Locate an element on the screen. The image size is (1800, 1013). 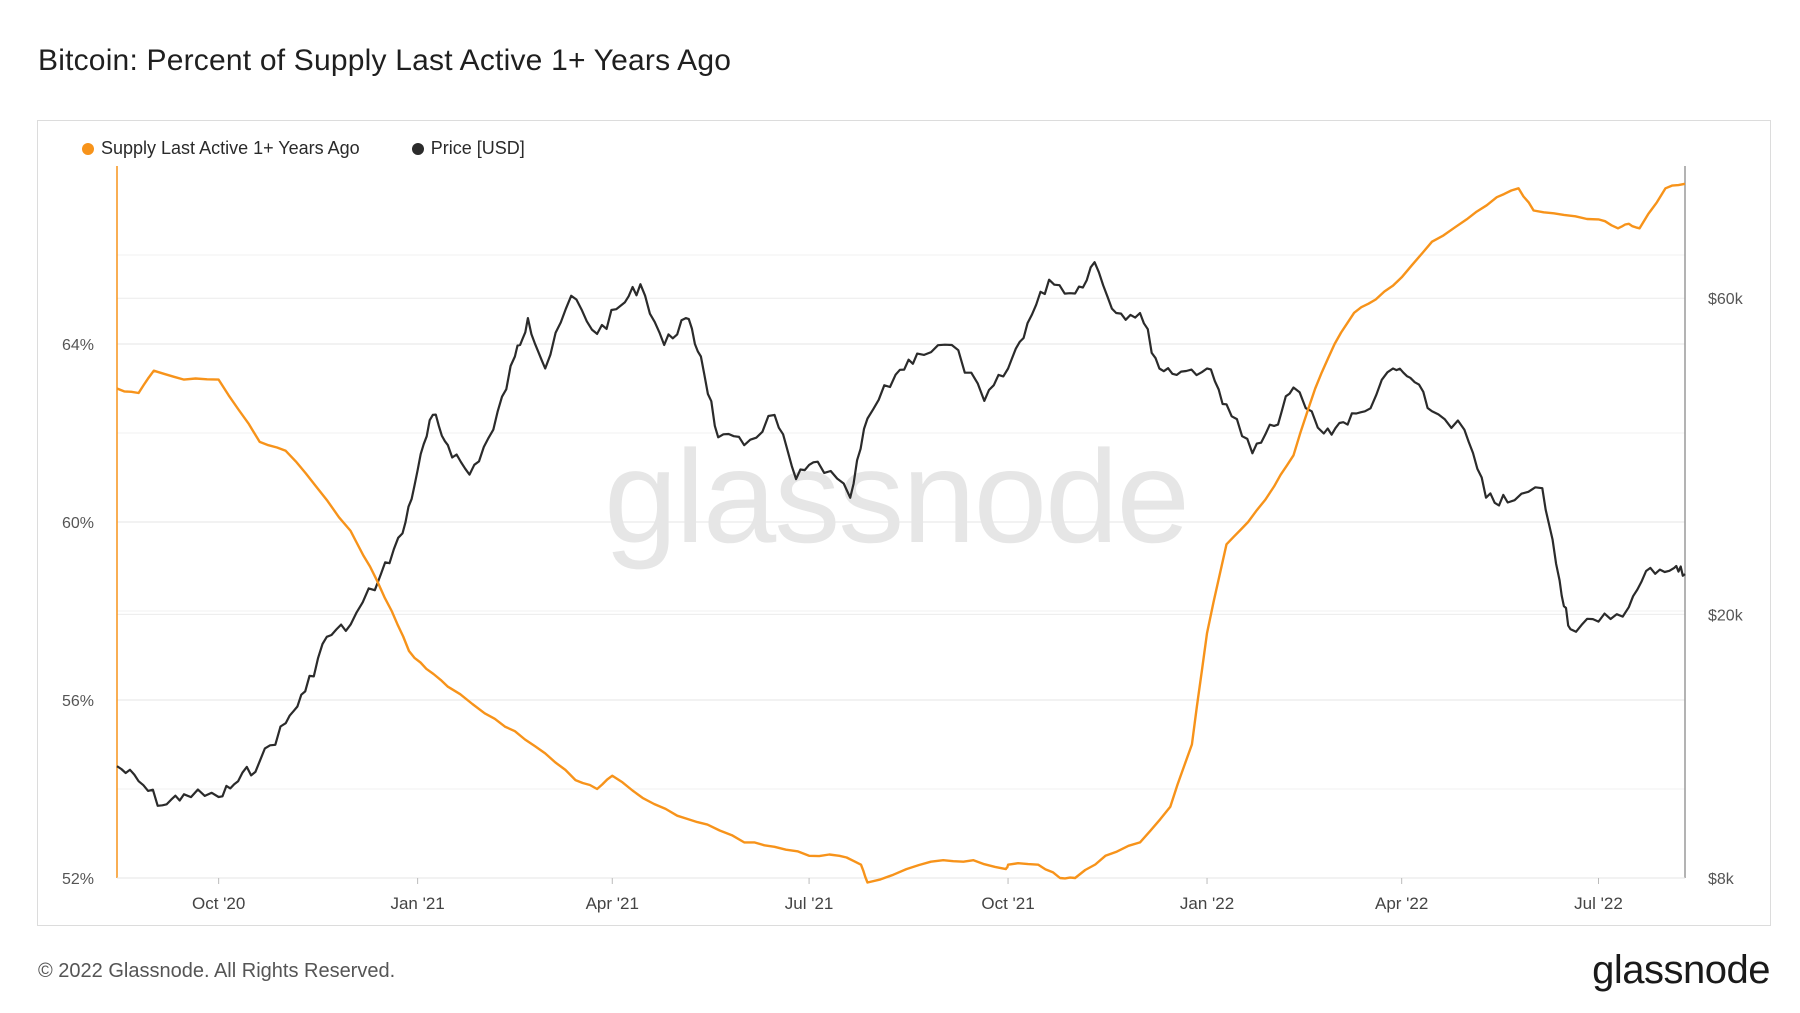
y-right-tick-label: $60k is located at coordinates (1726, 299).